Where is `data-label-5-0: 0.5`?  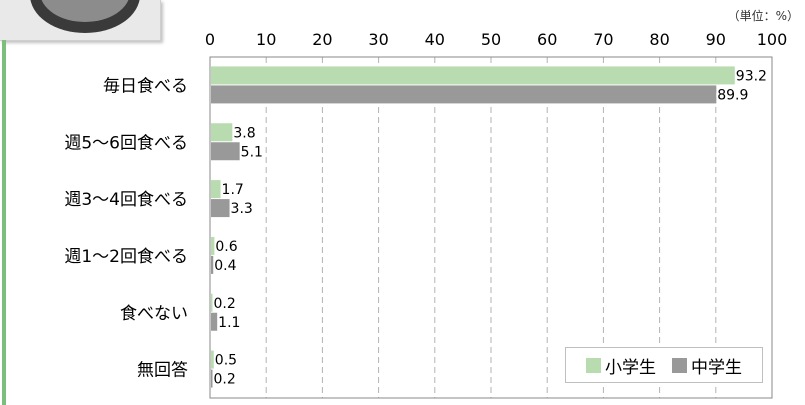
data-label-5-0: 0.5 is located at coordinates (226, 361).